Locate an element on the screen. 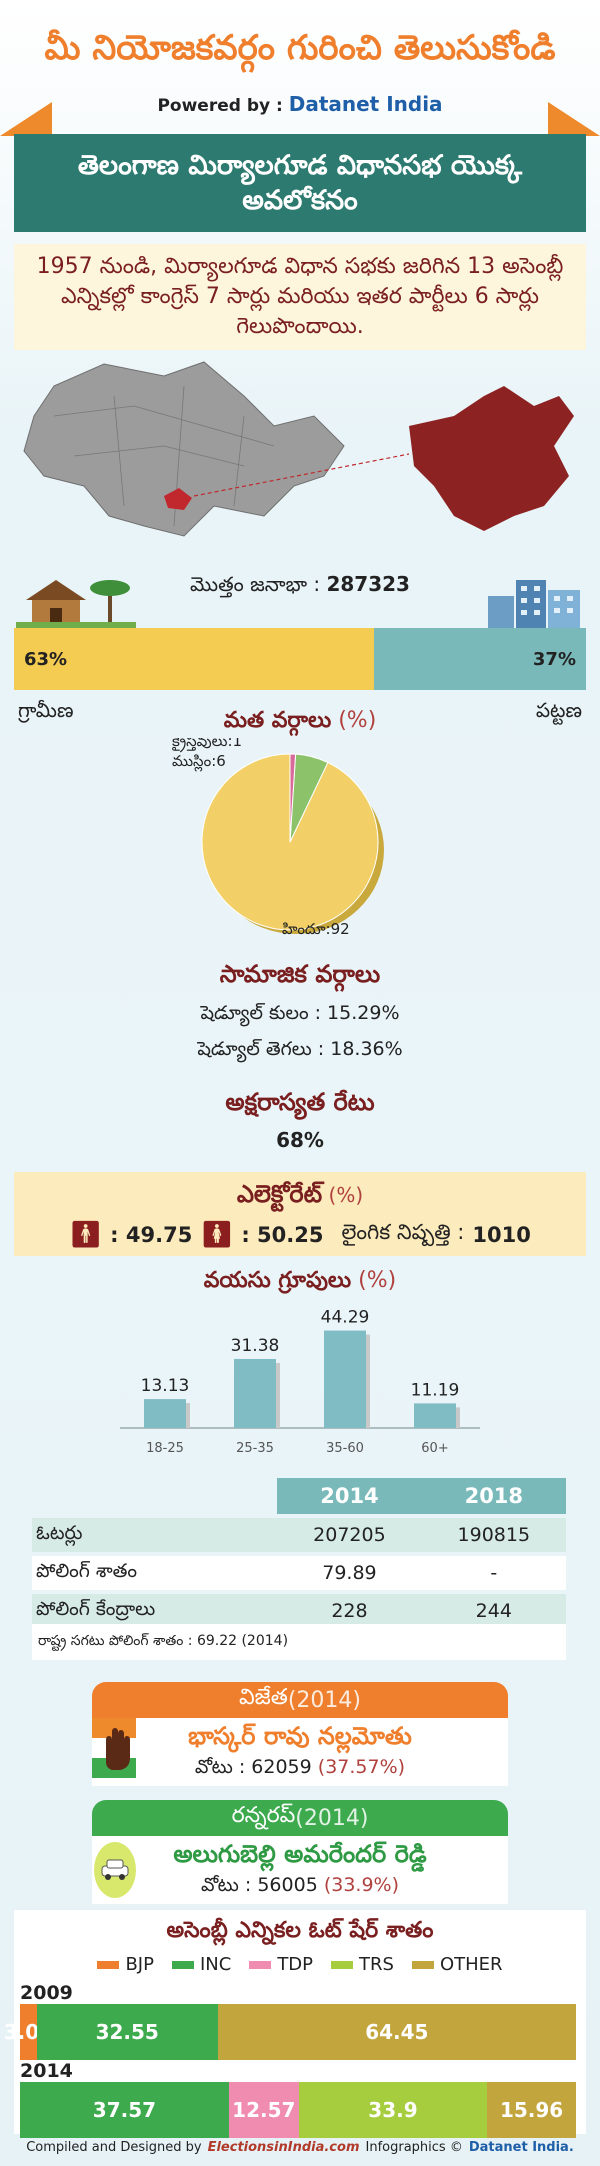 The height and width of the screenshot is (2166, 600). powered-by: Powered by : Datanet India is located at coordinates (300, 104).